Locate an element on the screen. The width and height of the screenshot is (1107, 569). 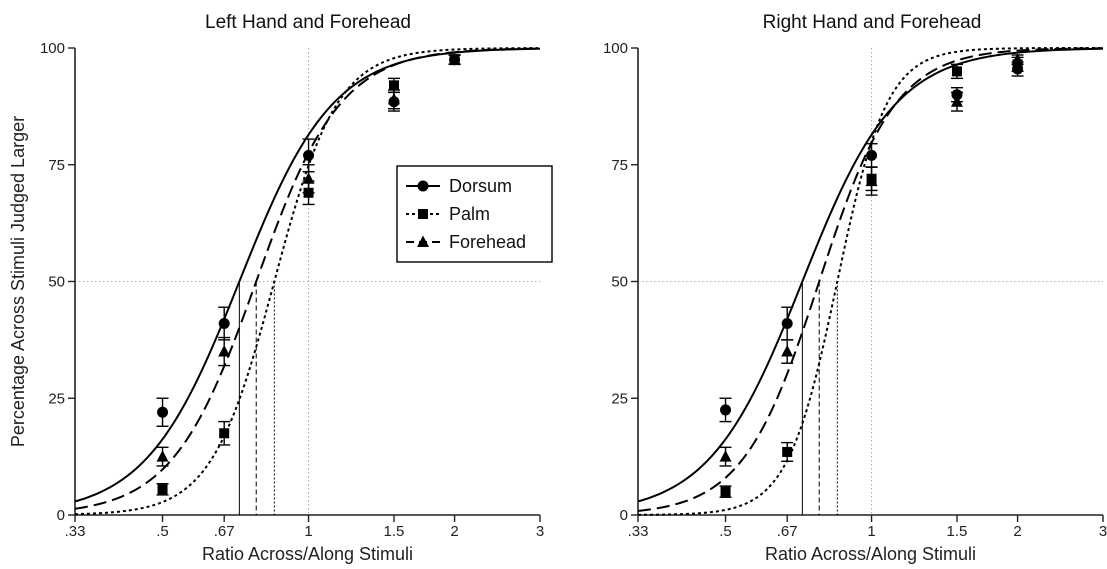
panel-title: Right Hand and Forehead is located at coordinates (872, 22).